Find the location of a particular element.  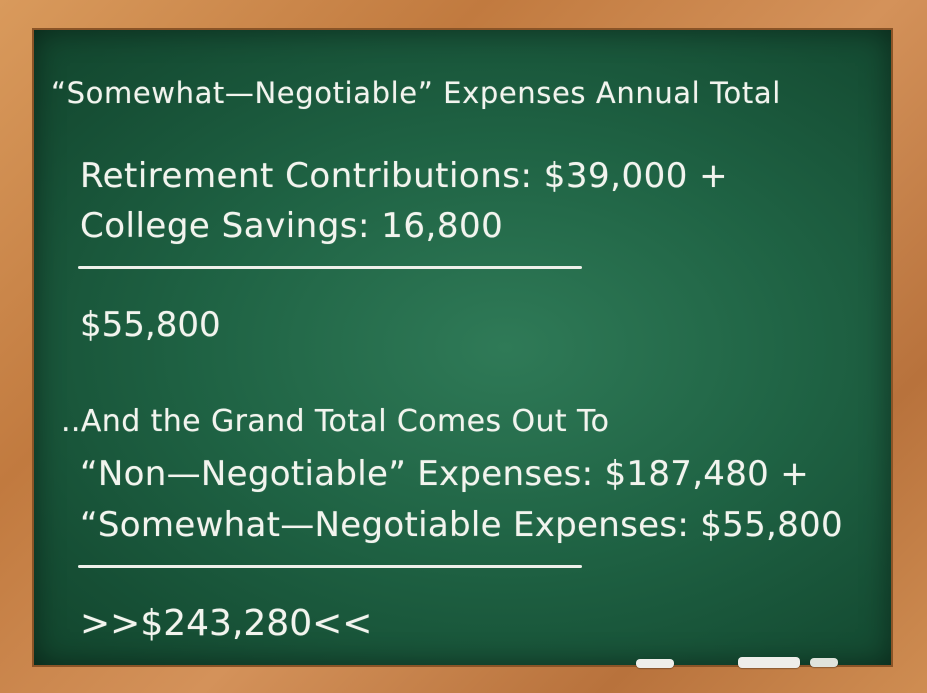

somewhat-negotiable-line: “Somewhat—Negotiable Expenses: $55,800 is located at coordinates (461, 525).